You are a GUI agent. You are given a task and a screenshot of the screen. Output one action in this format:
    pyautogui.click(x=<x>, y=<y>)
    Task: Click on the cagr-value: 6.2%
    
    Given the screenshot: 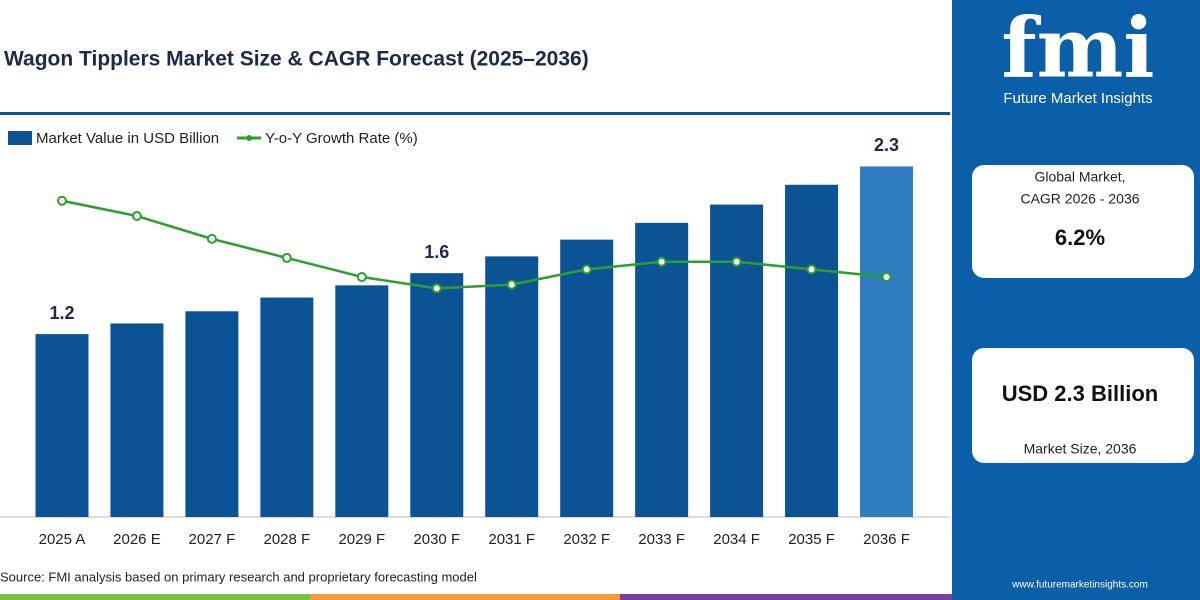 What is the action you would take?
    pyautogui.click(x=1080, y=237)
    